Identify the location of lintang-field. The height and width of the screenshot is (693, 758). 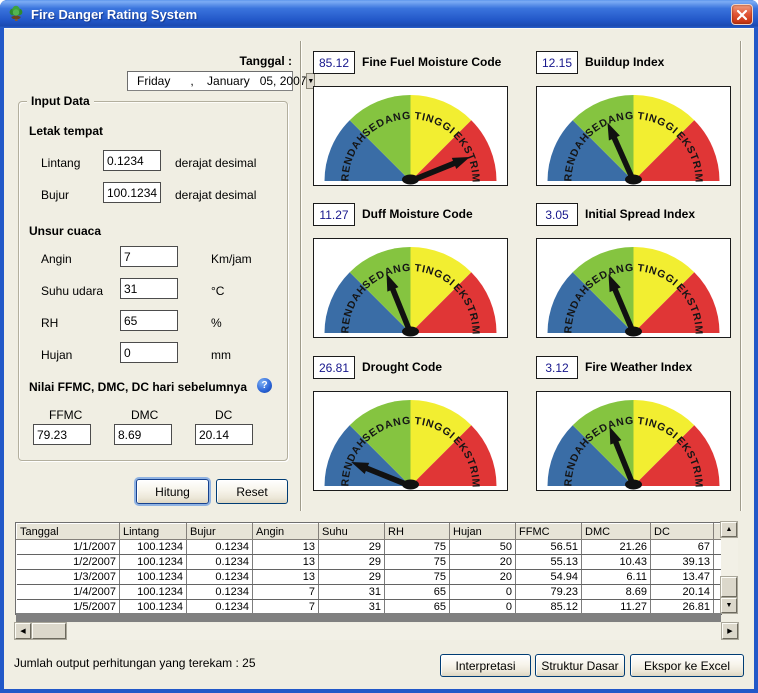
(132, 160).